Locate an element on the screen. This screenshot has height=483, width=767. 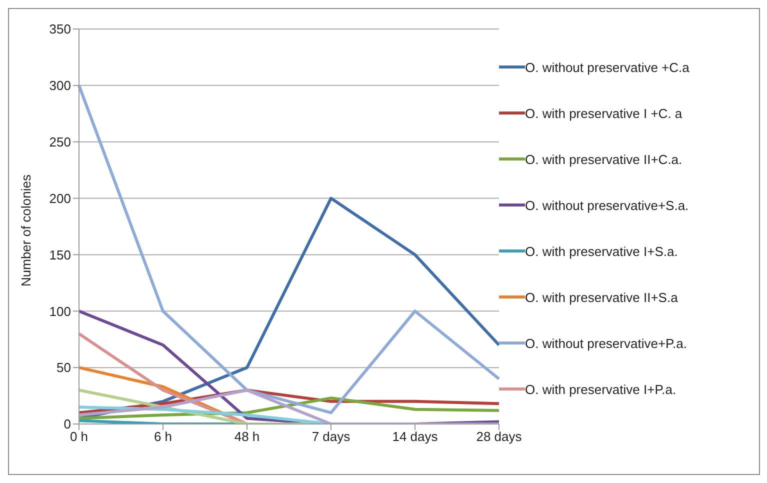
y-tick-label: 150 is located at coordinates (60, 254).